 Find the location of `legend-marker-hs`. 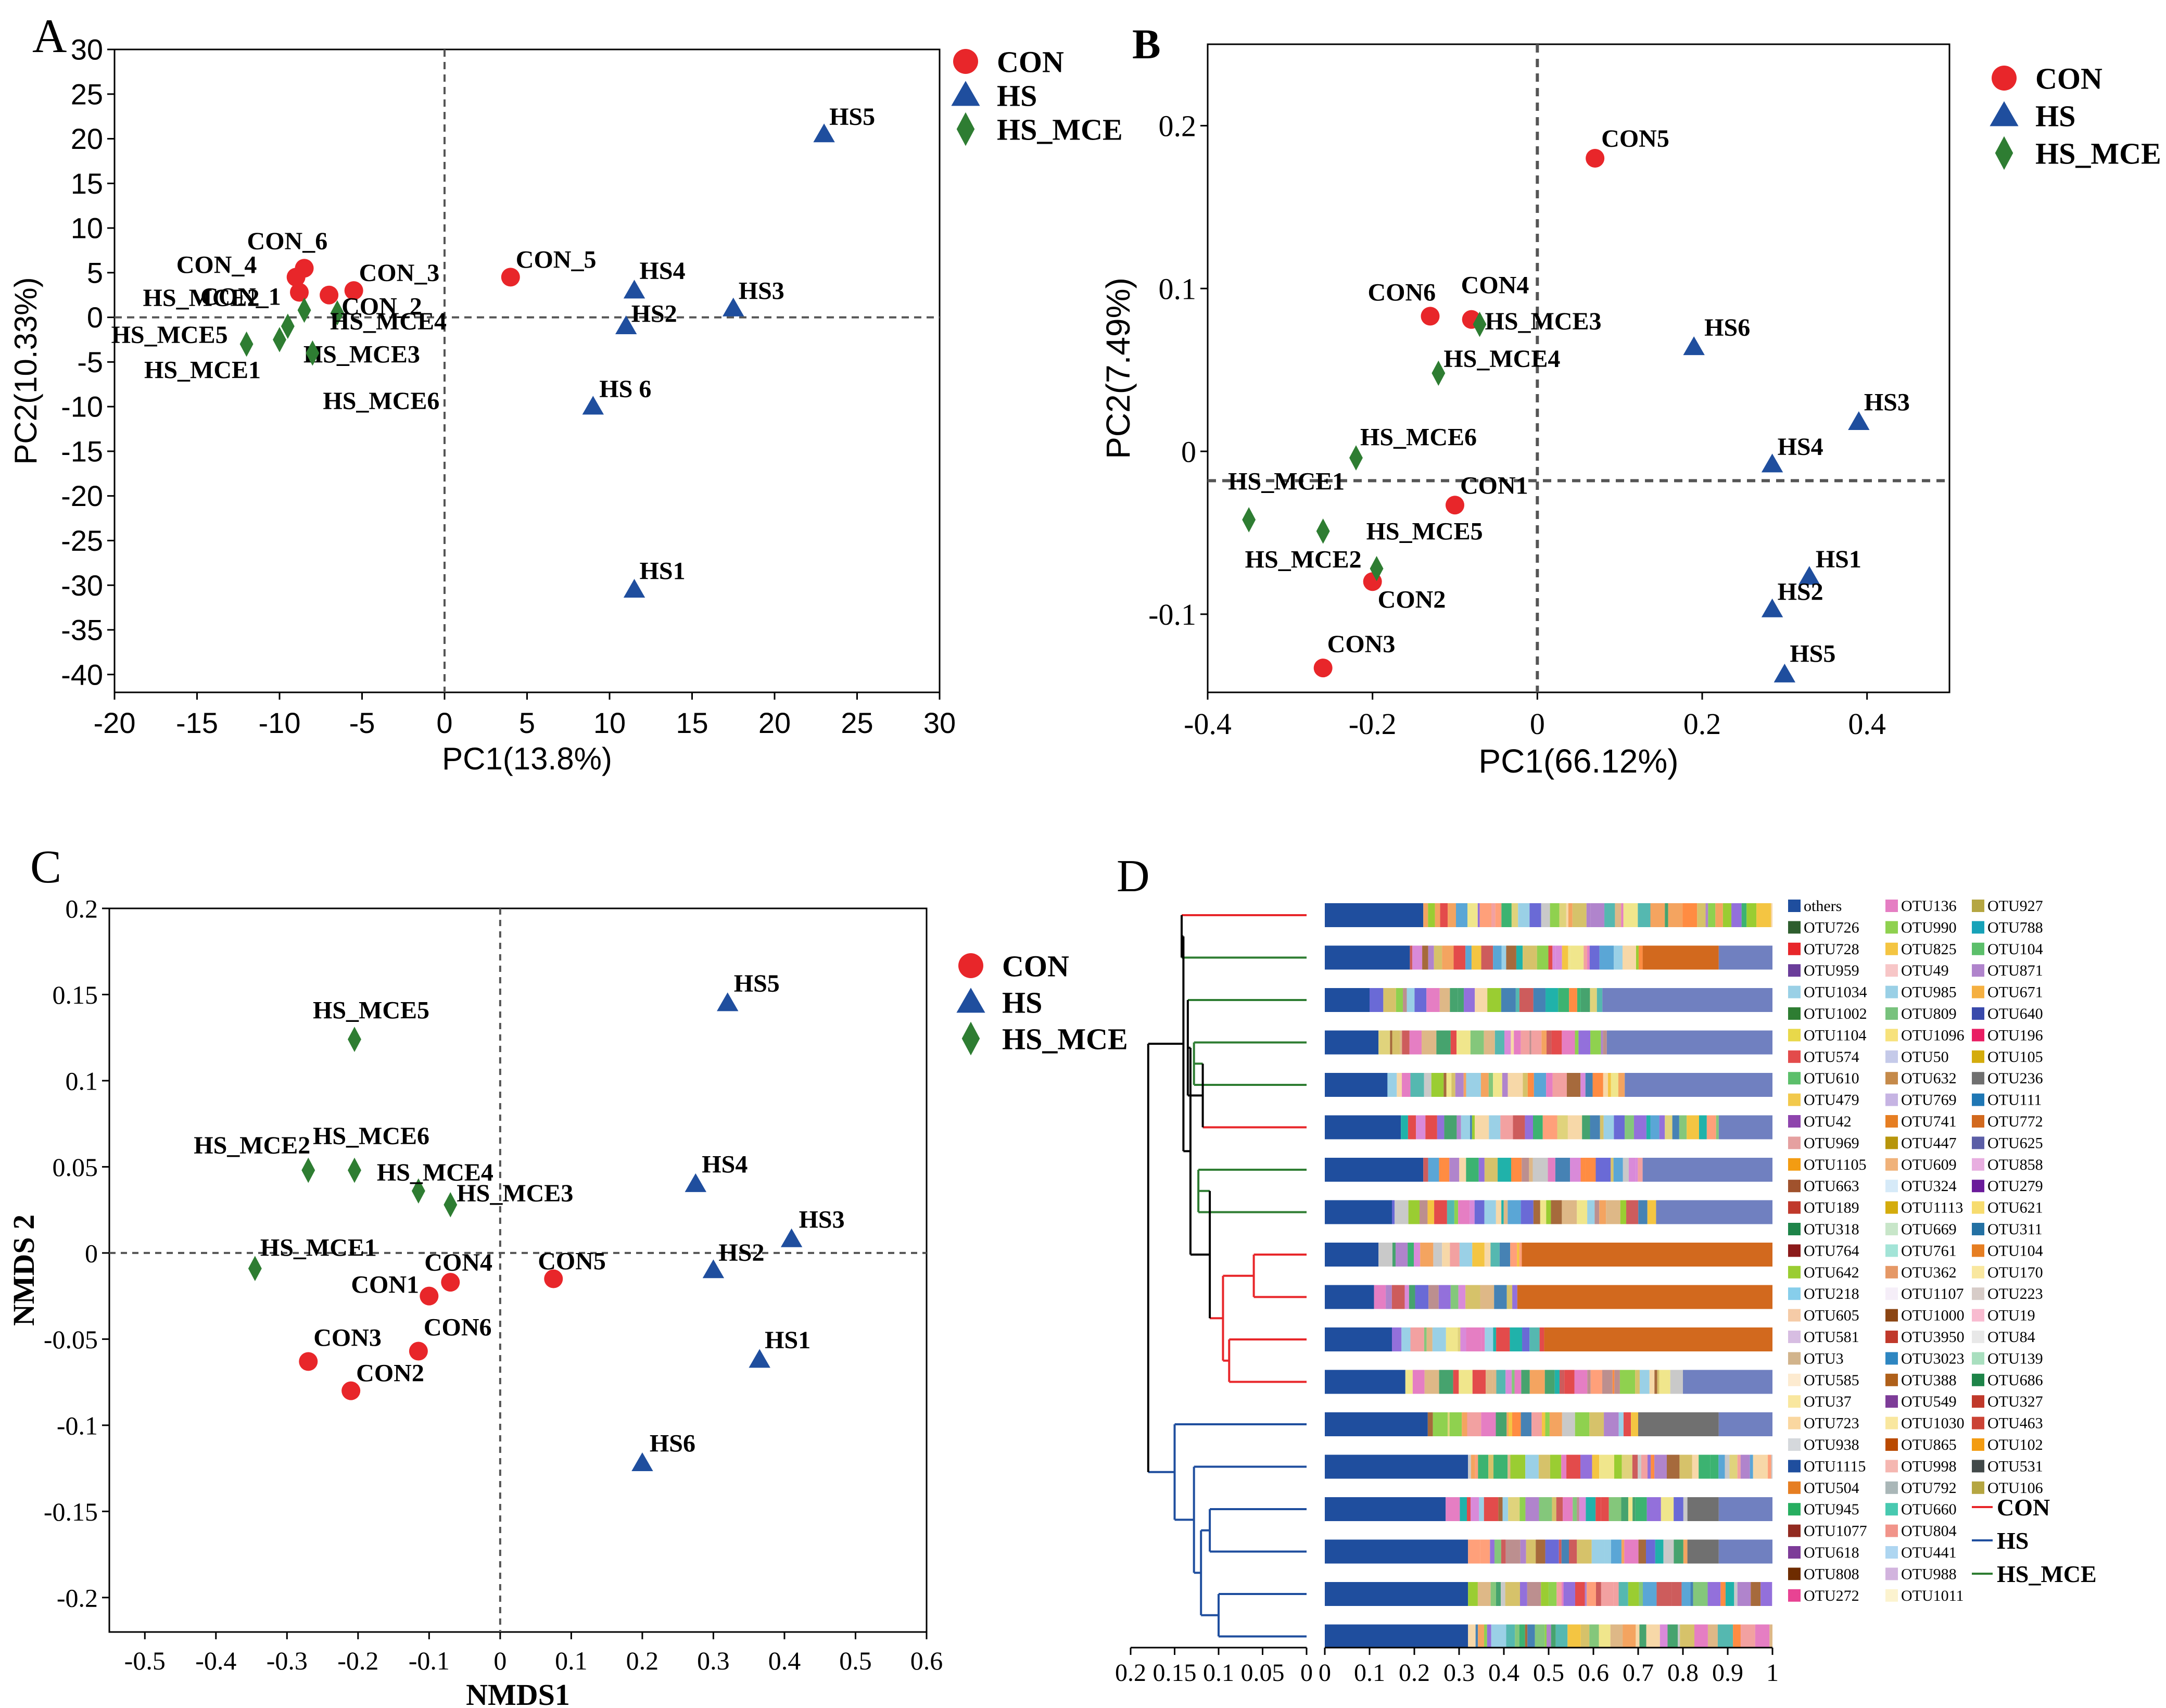

legend-marker-hs is located at coordinates (970, 1001).